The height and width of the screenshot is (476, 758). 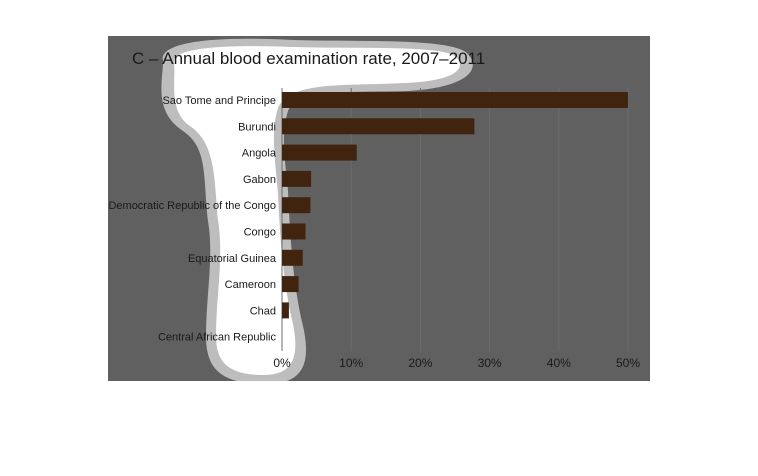 I want to click on category-label: Angola, so click(x=259, y=154).